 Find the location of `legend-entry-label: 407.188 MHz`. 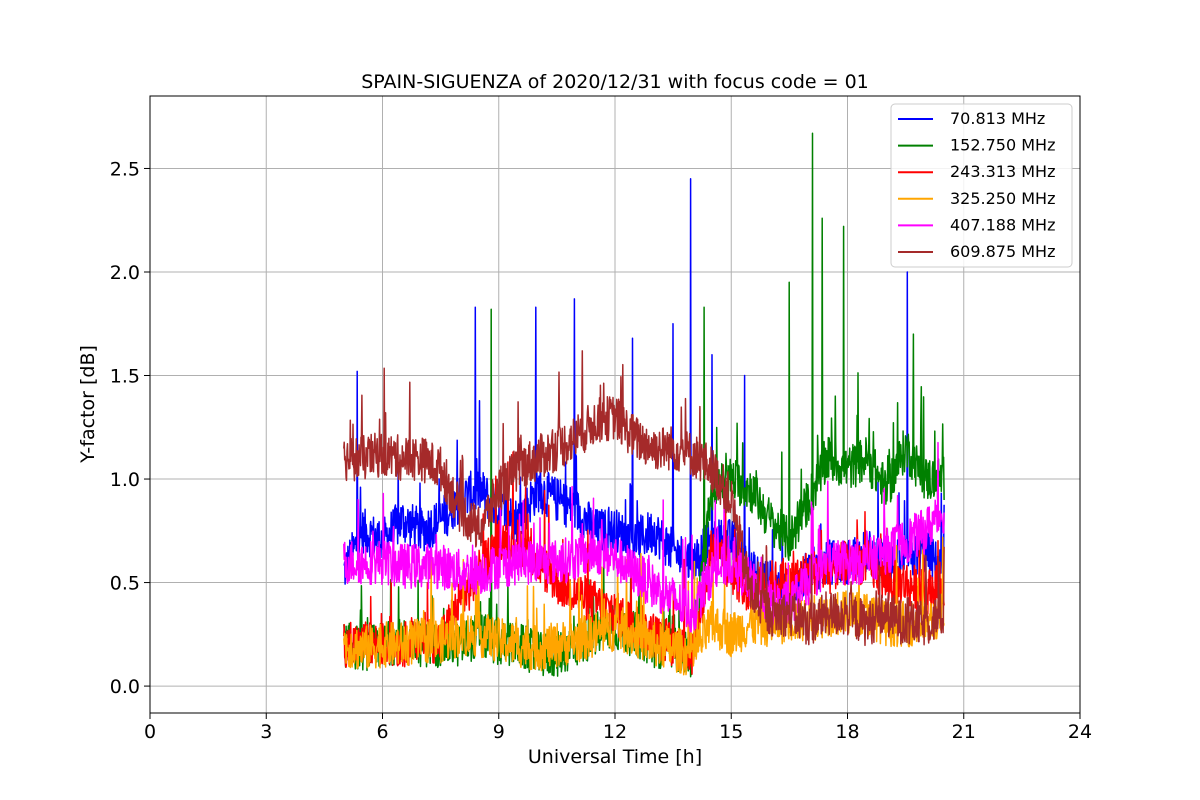

legend-entry-label: 407.188 MHz is located at coordinates (1002, 224).